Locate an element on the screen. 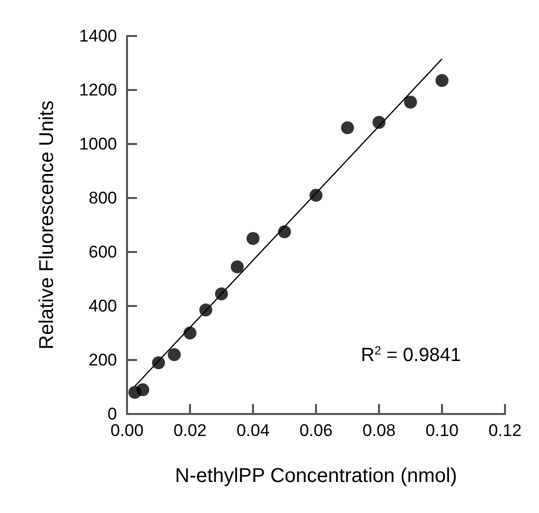 The width and height of the screenshot is (539, 513). x-tick-label: 0.12 is located at coordinates (505, 430).